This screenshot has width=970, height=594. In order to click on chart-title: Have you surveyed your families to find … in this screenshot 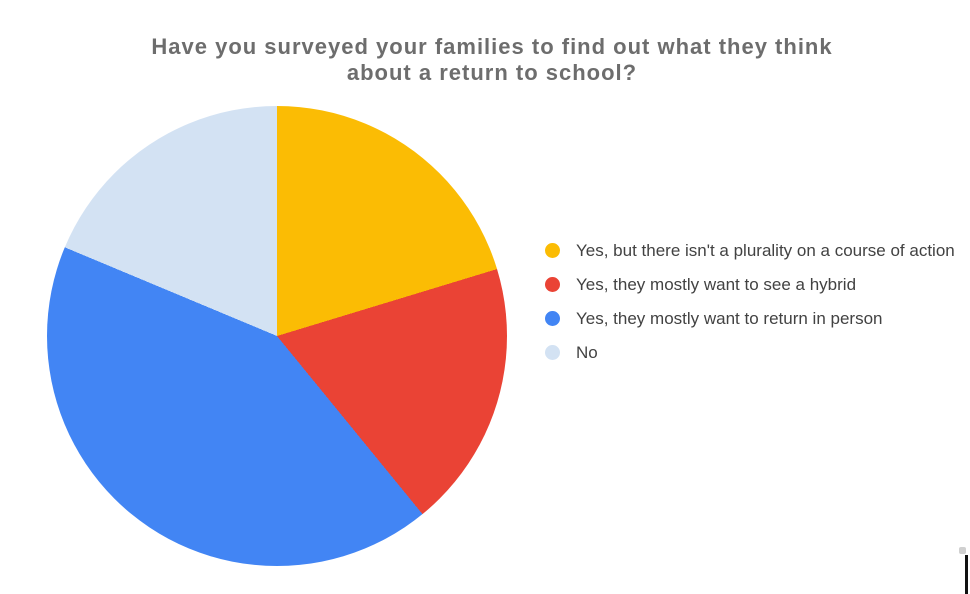, I will do `click(488, 60)`.